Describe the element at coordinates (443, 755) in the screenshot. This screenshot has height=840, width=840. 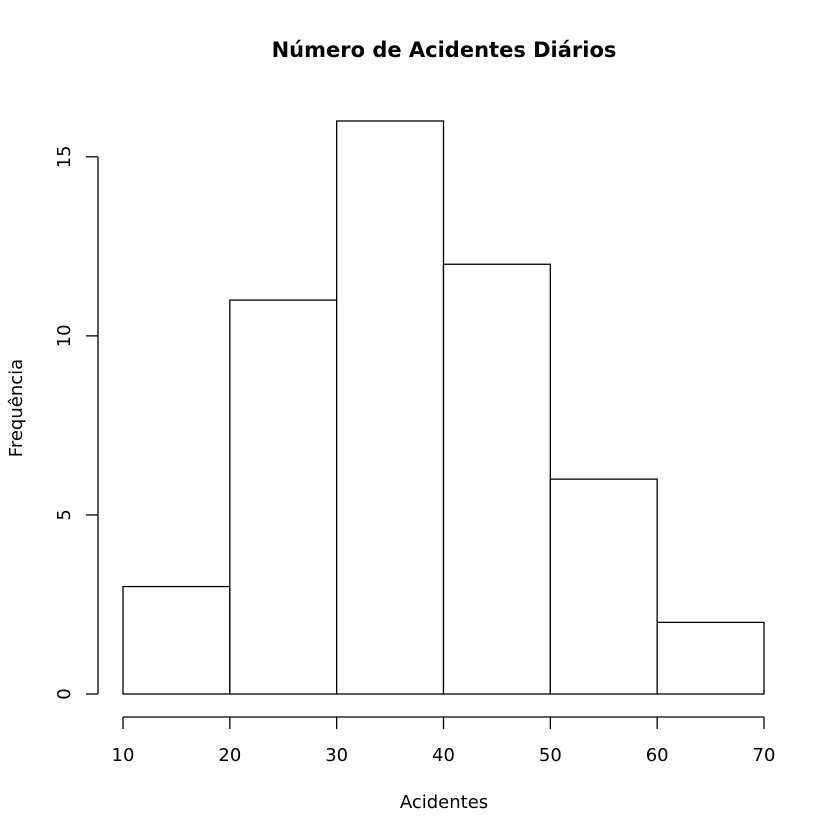
I see `x-tick-label: 40` at that location.